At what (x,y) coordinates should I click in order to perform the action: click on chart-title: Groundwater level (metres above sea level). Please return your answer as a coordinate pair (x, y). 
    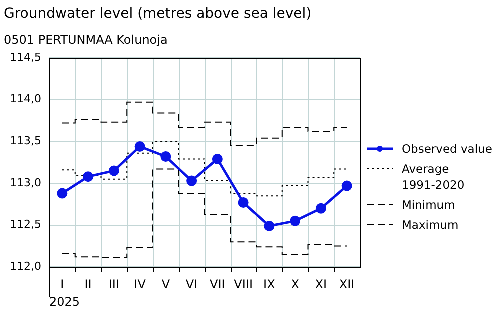
    Looking at the image, I should click on (158, 14).